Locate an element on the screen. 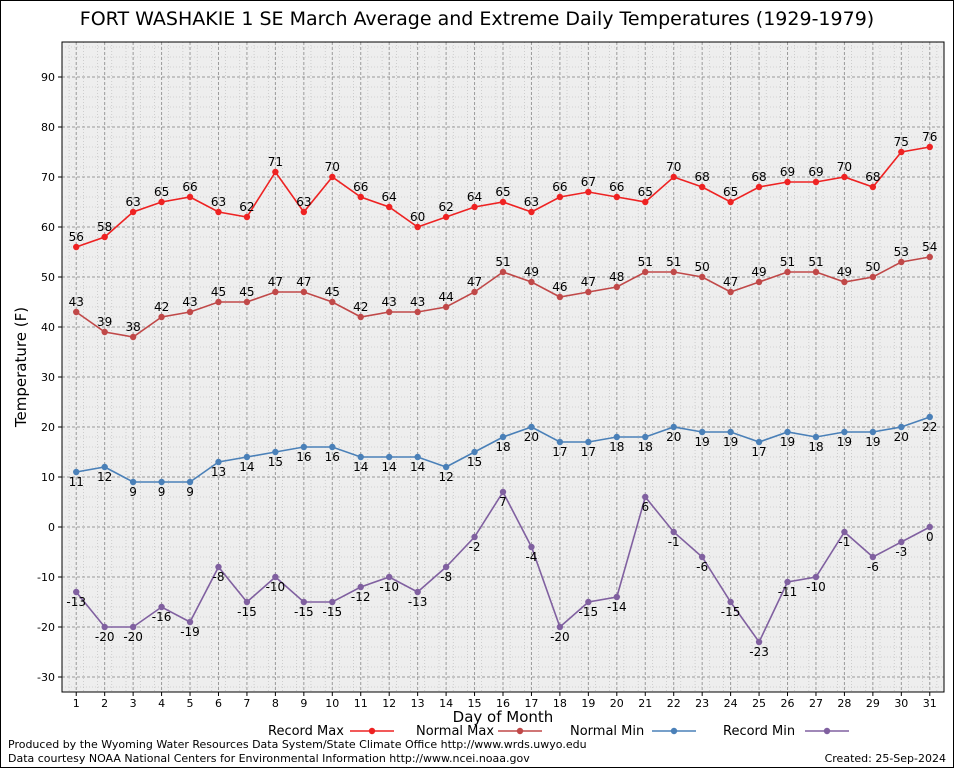 This screenshot has height=768, width=954. record-max-data-label: 65 is located at coordinates (645, 192).